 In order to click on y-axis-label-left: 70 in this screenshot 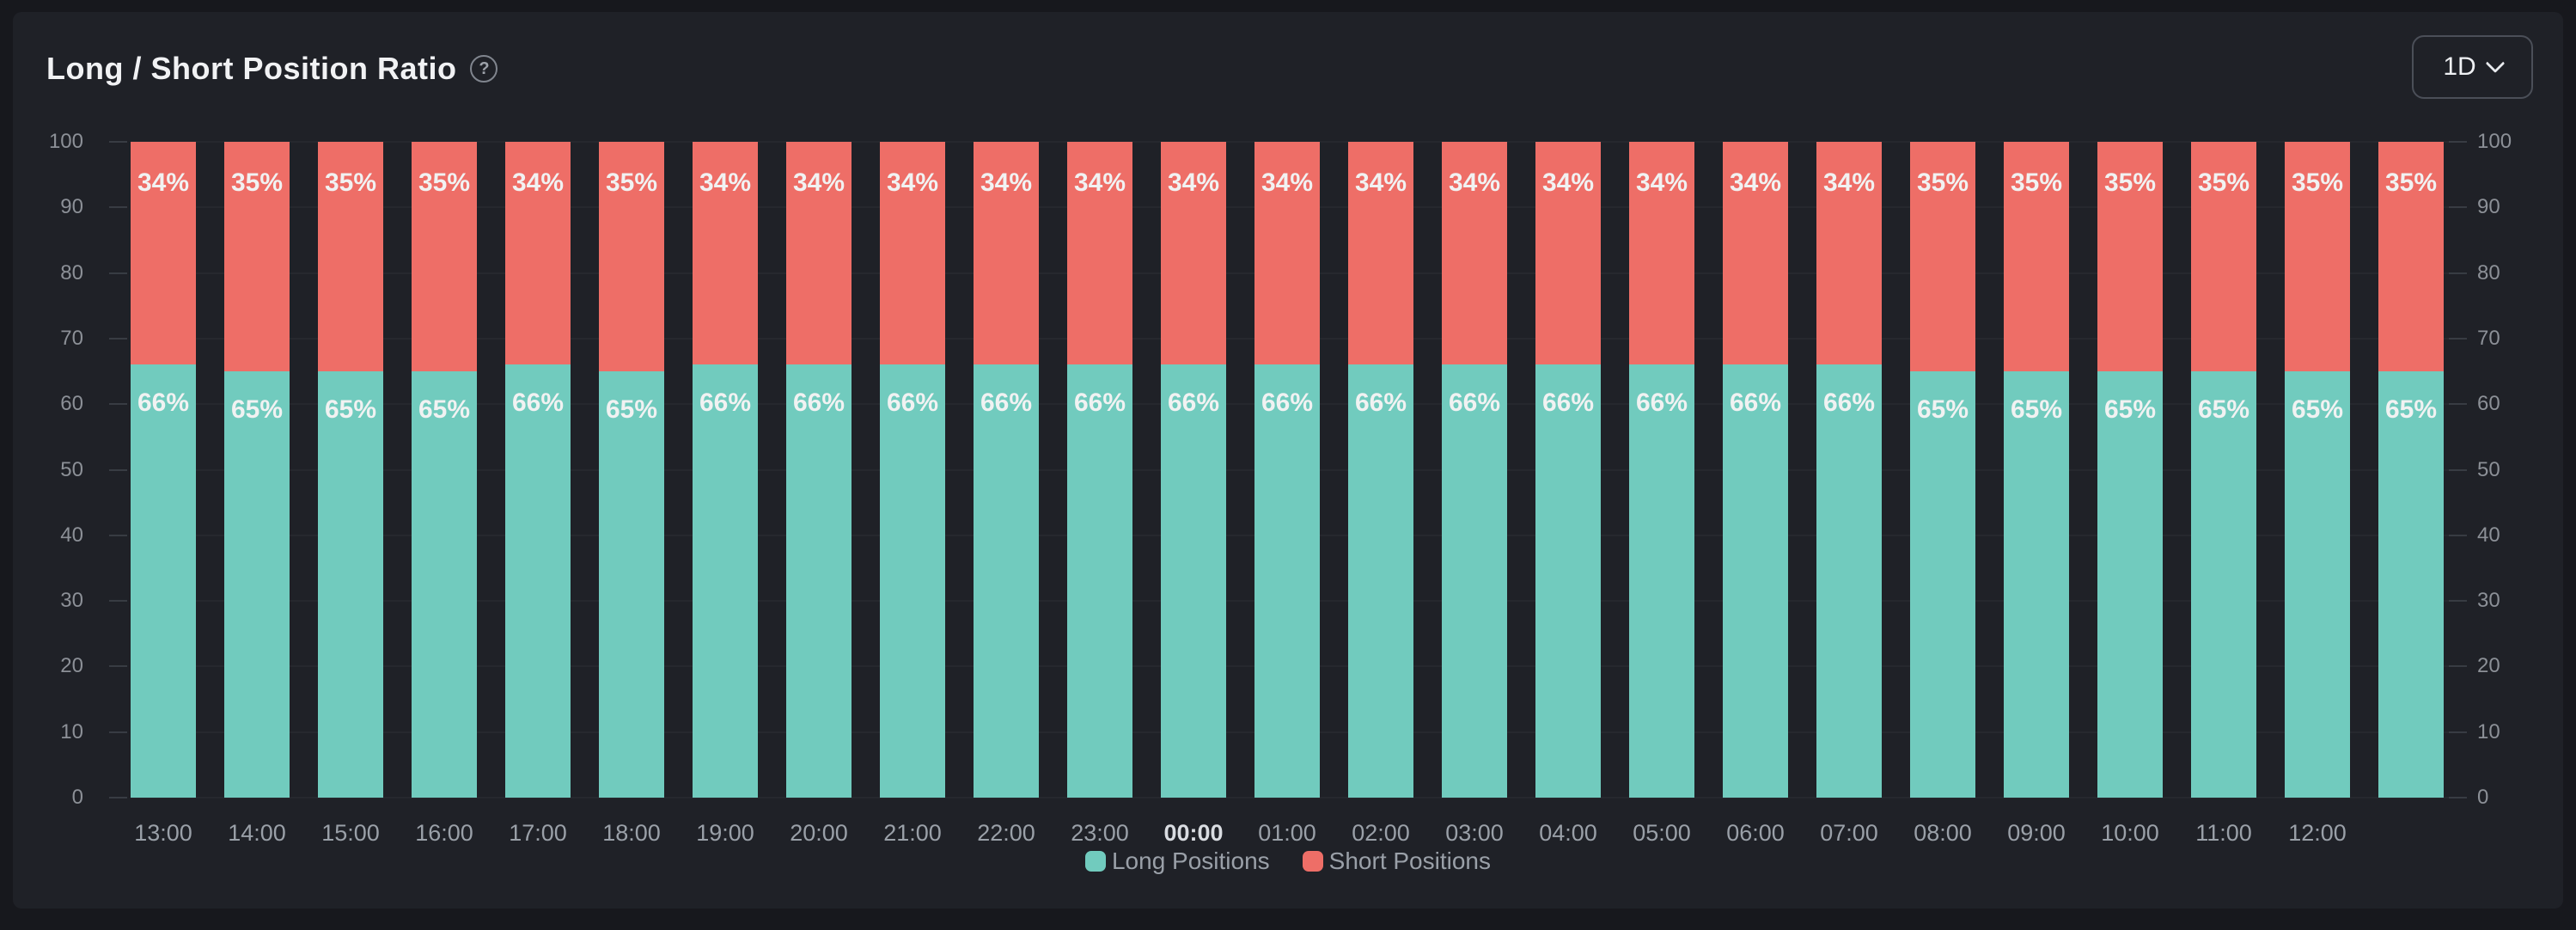, I will do `click(71, 338)`.